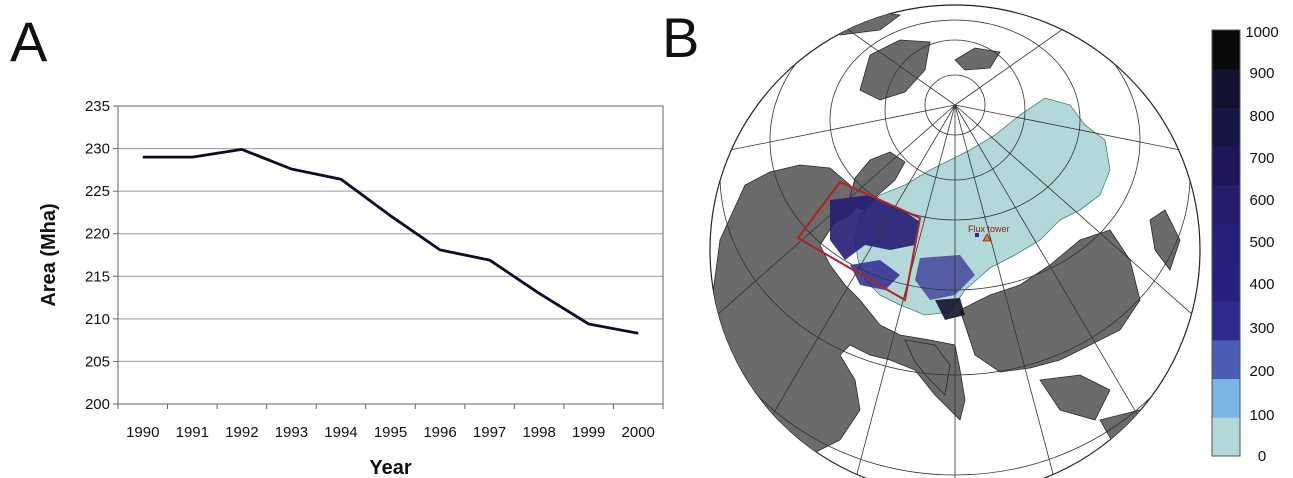 Image resolution: width=1293 pixels, height=478 pixels. What do you see at coordinates (859, 241) in the screenshot?
I see `study-region-outline` at bounding box center [859, 241].